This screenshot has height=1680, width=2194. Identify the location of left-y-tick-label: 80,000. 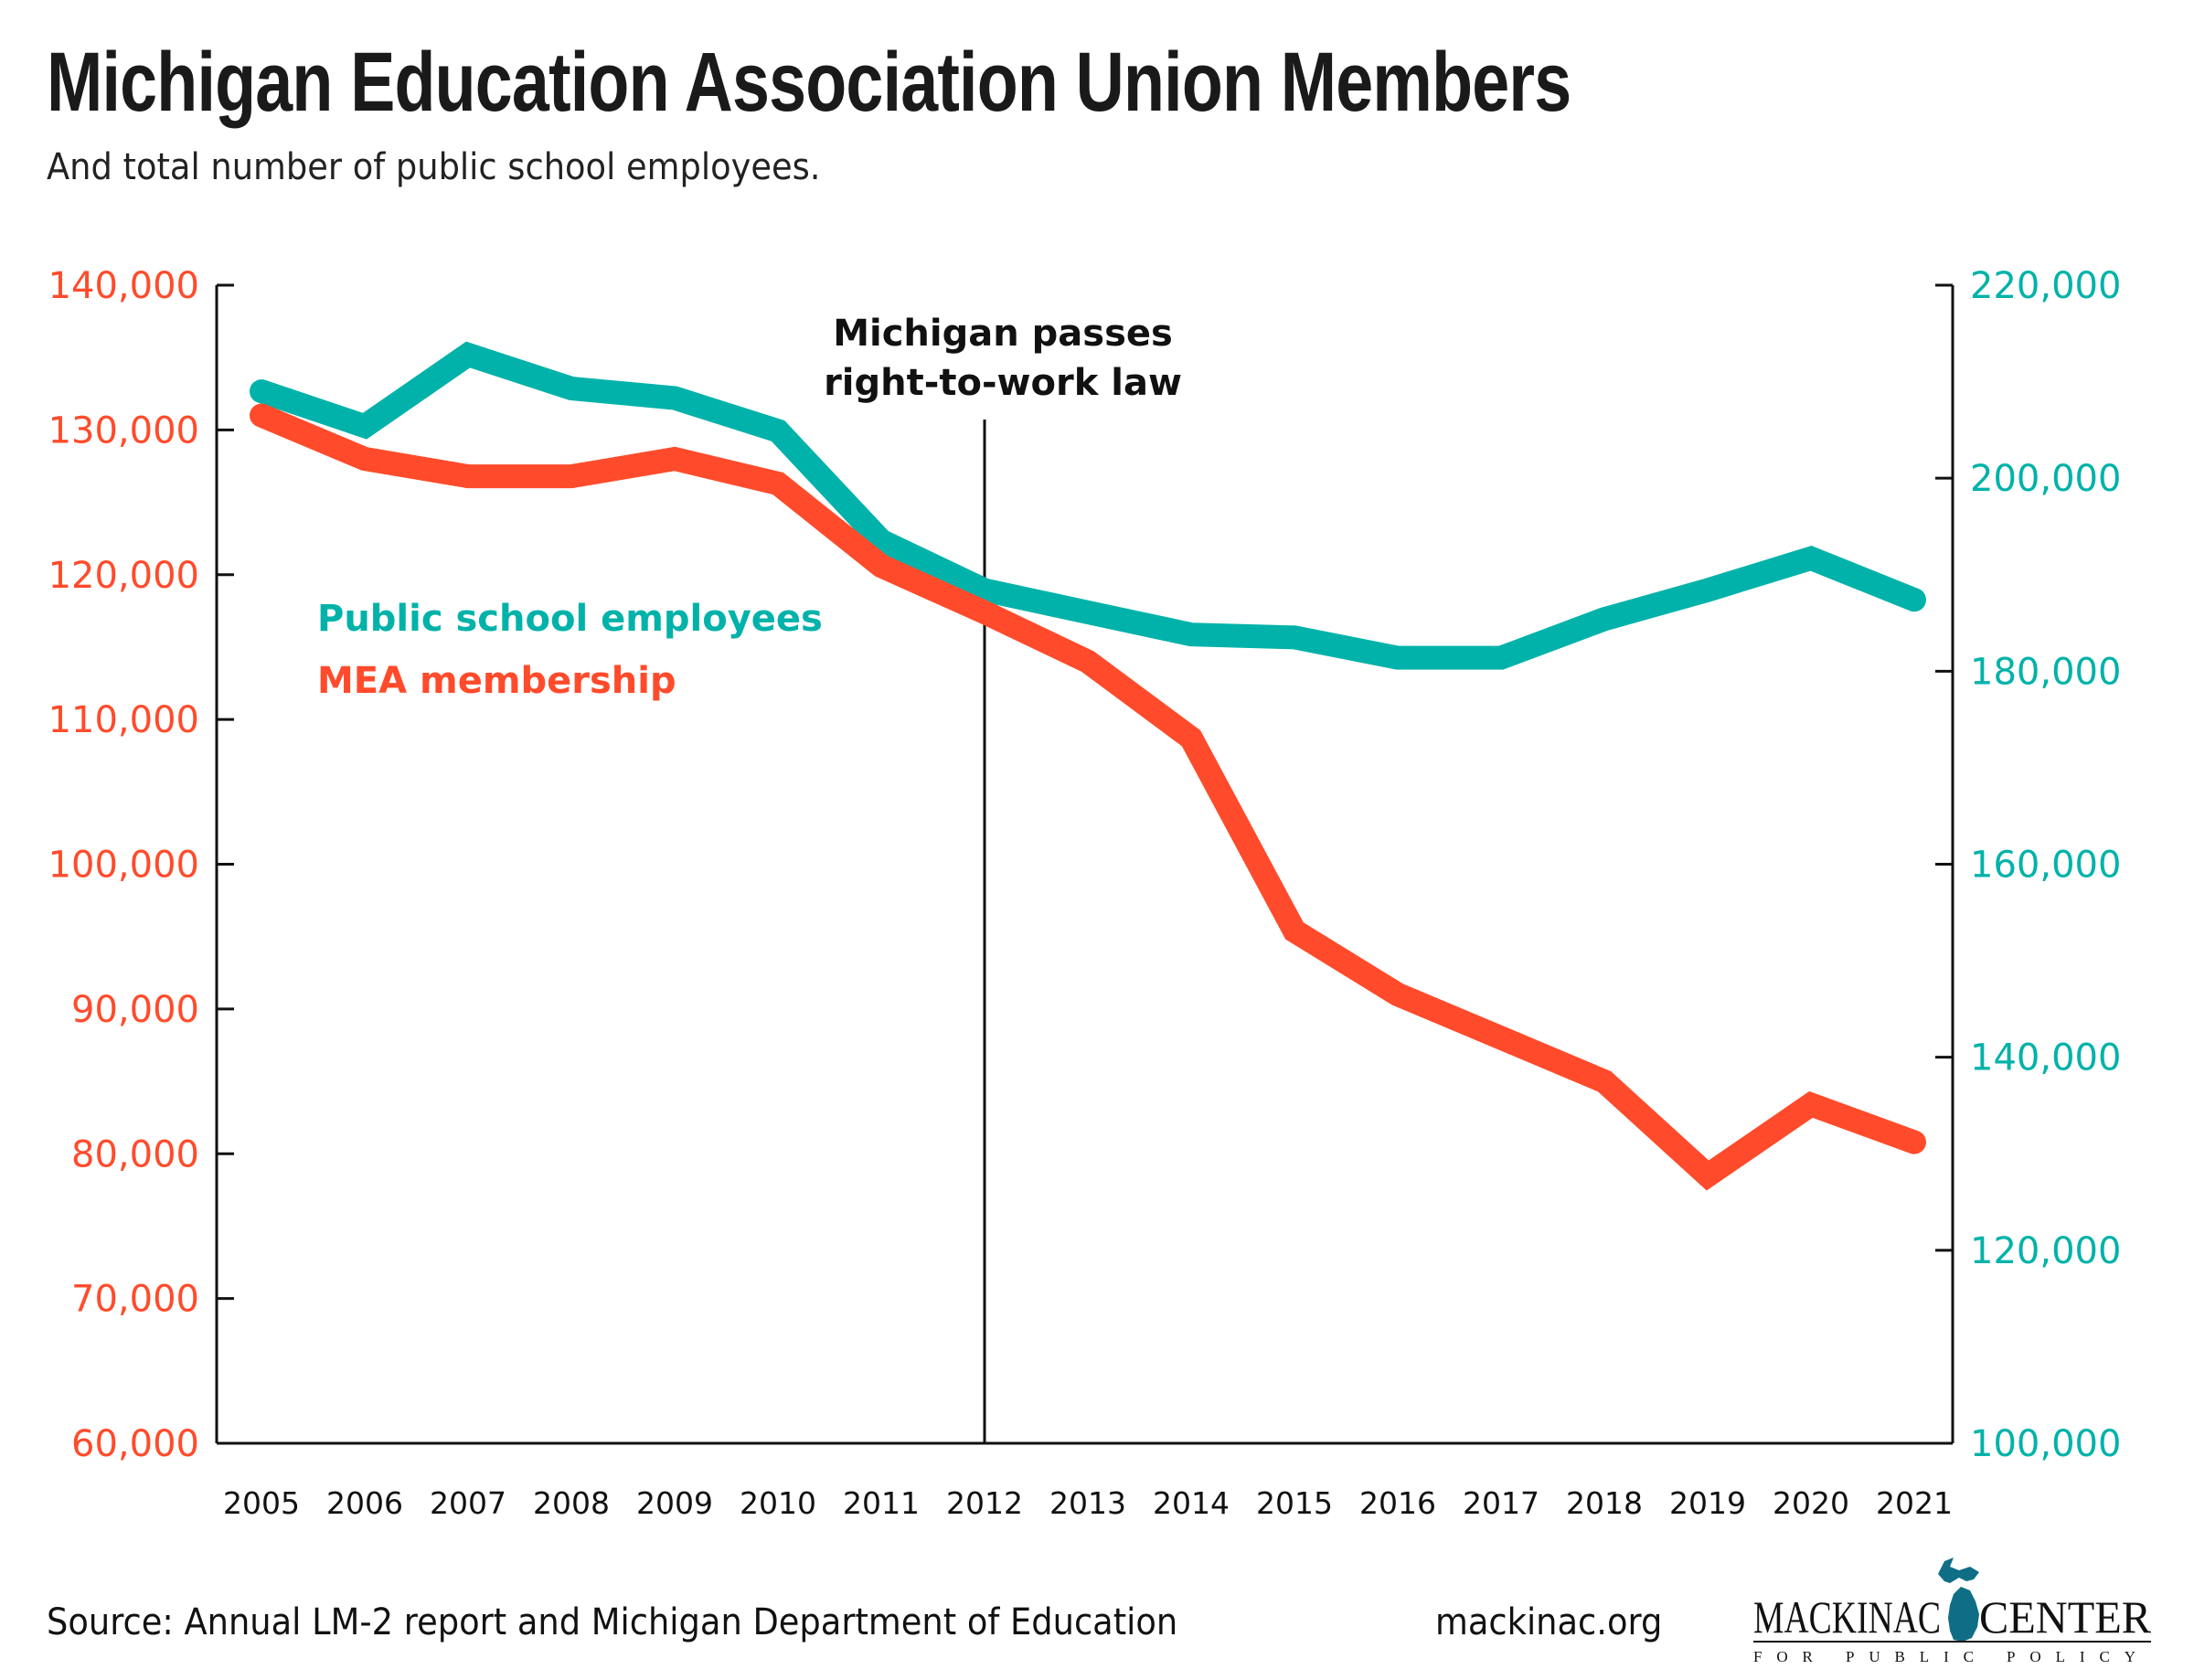
(135, 1154).